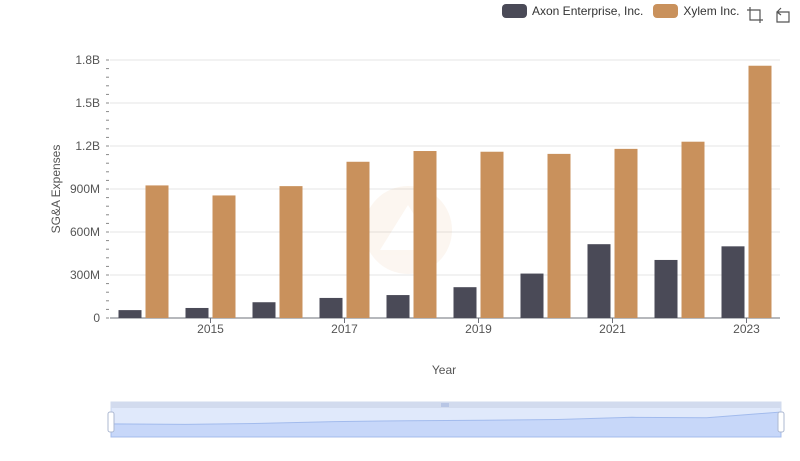  I want to click on y-axis-label: SG&A Expenses, so click(56, 189).